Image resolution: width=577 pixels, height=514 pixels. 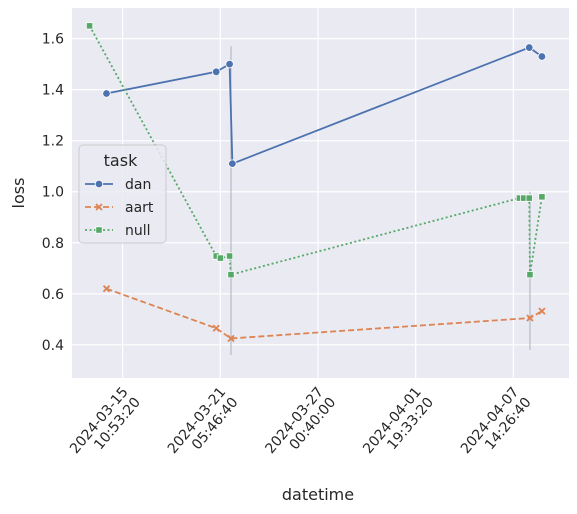 I want to click on y-tick-label: 0.8, so click(x=53, y=244).